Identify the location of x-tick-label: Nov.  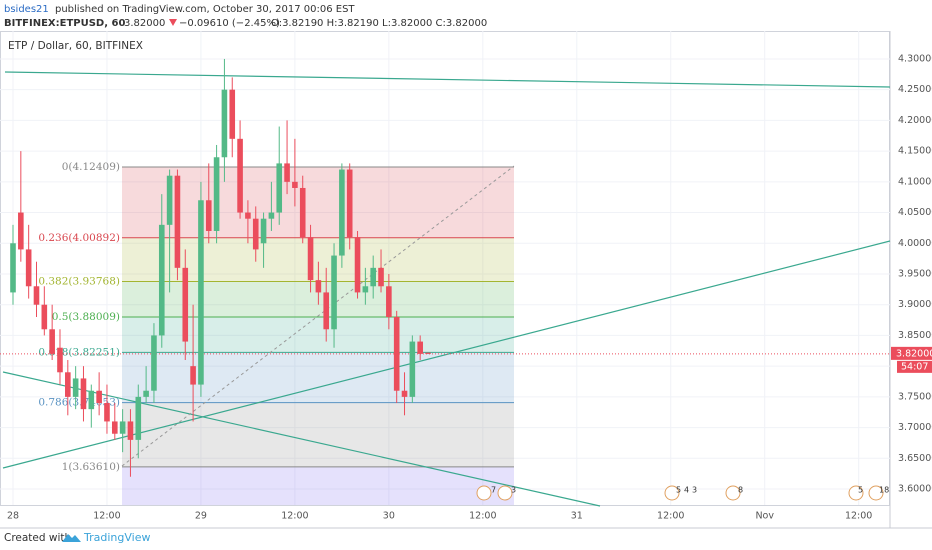
(764, 516).